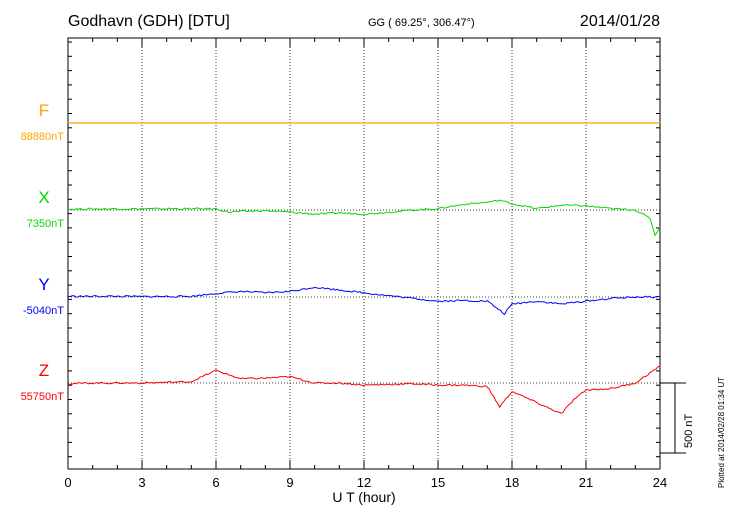 The height and width of the screenshot is (520, 730). I want to click on baseline-value-f: 88880nT, so click(43, 137).